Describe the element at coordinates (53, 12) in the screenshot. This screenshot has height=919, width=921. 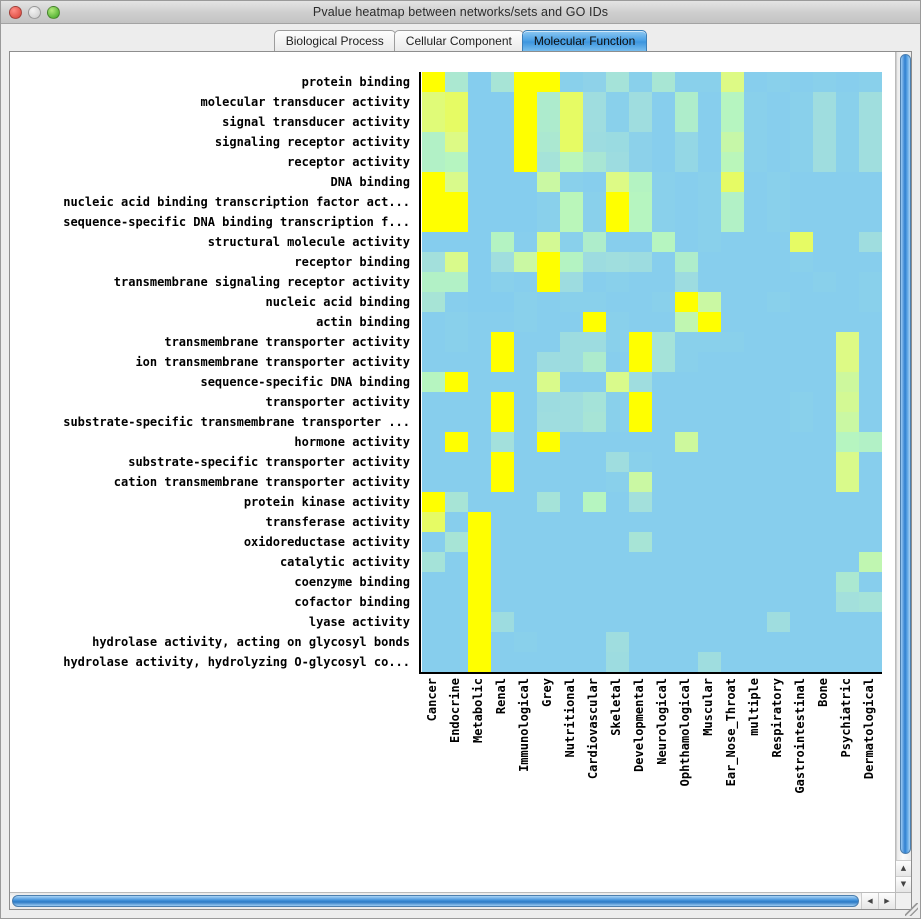
I see `zoom-button` at that location.